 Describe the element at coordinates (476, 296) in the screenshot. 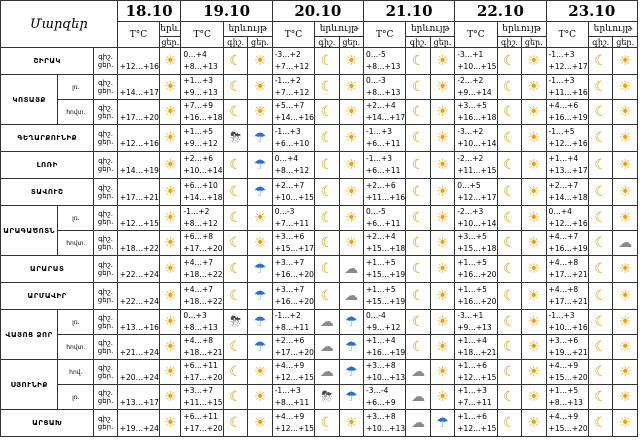

I see `temperature-range: +1…+5 +16…+20` at that location.